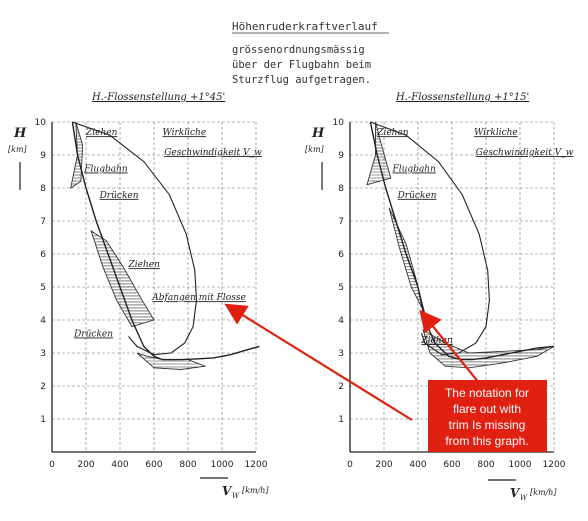  I want to click on chart-left-ylabel-main: H, so click(20, 133).